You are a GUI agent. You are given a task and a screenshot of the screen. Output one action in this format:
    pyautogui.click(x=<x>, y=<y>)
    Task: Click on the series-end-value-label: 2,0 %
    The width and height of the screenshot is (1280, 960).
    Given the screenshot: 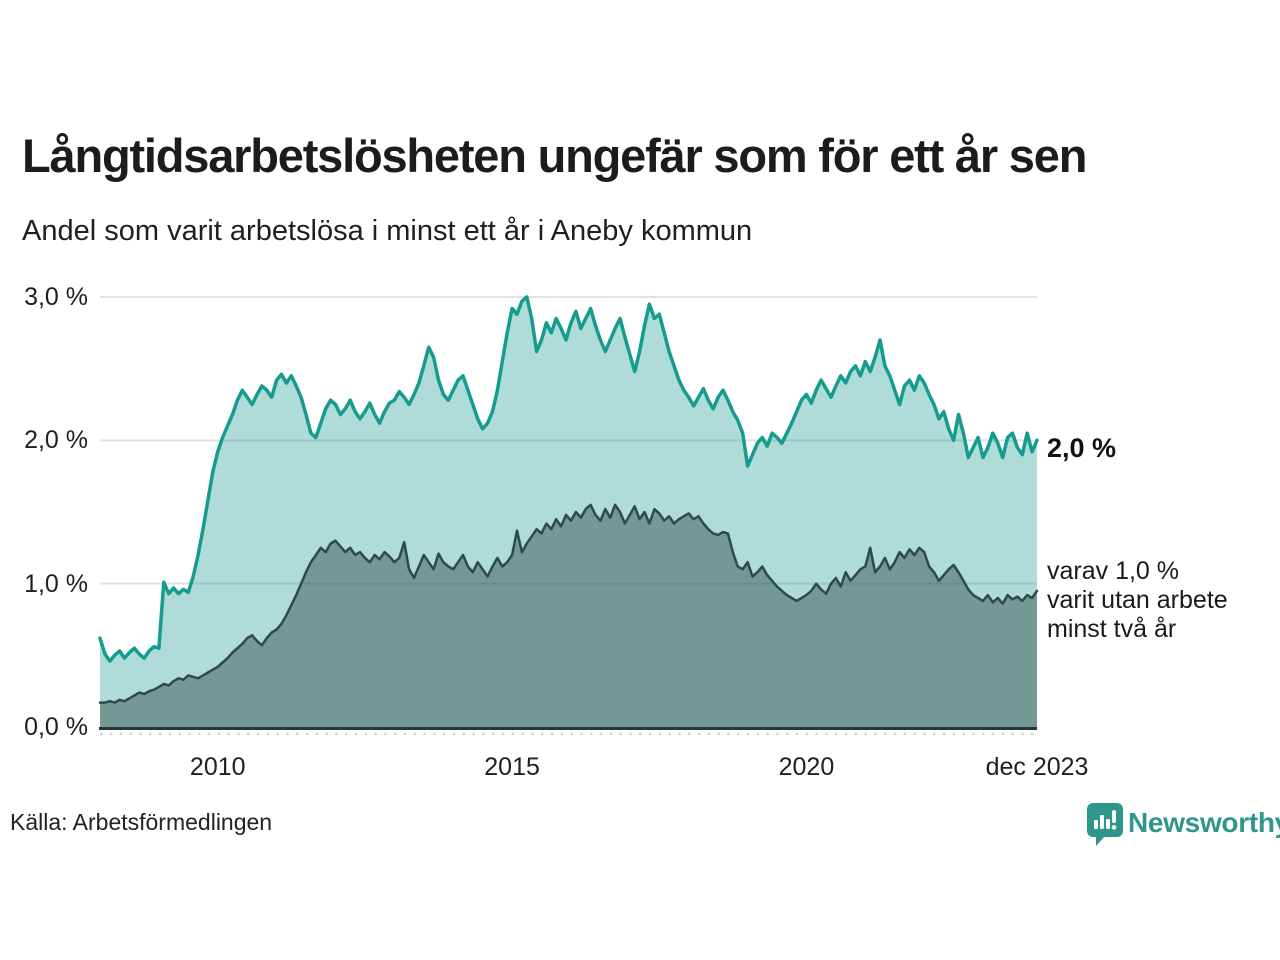 What is the action you would take?
    pyautogui.click(x=1082, y=448)
    